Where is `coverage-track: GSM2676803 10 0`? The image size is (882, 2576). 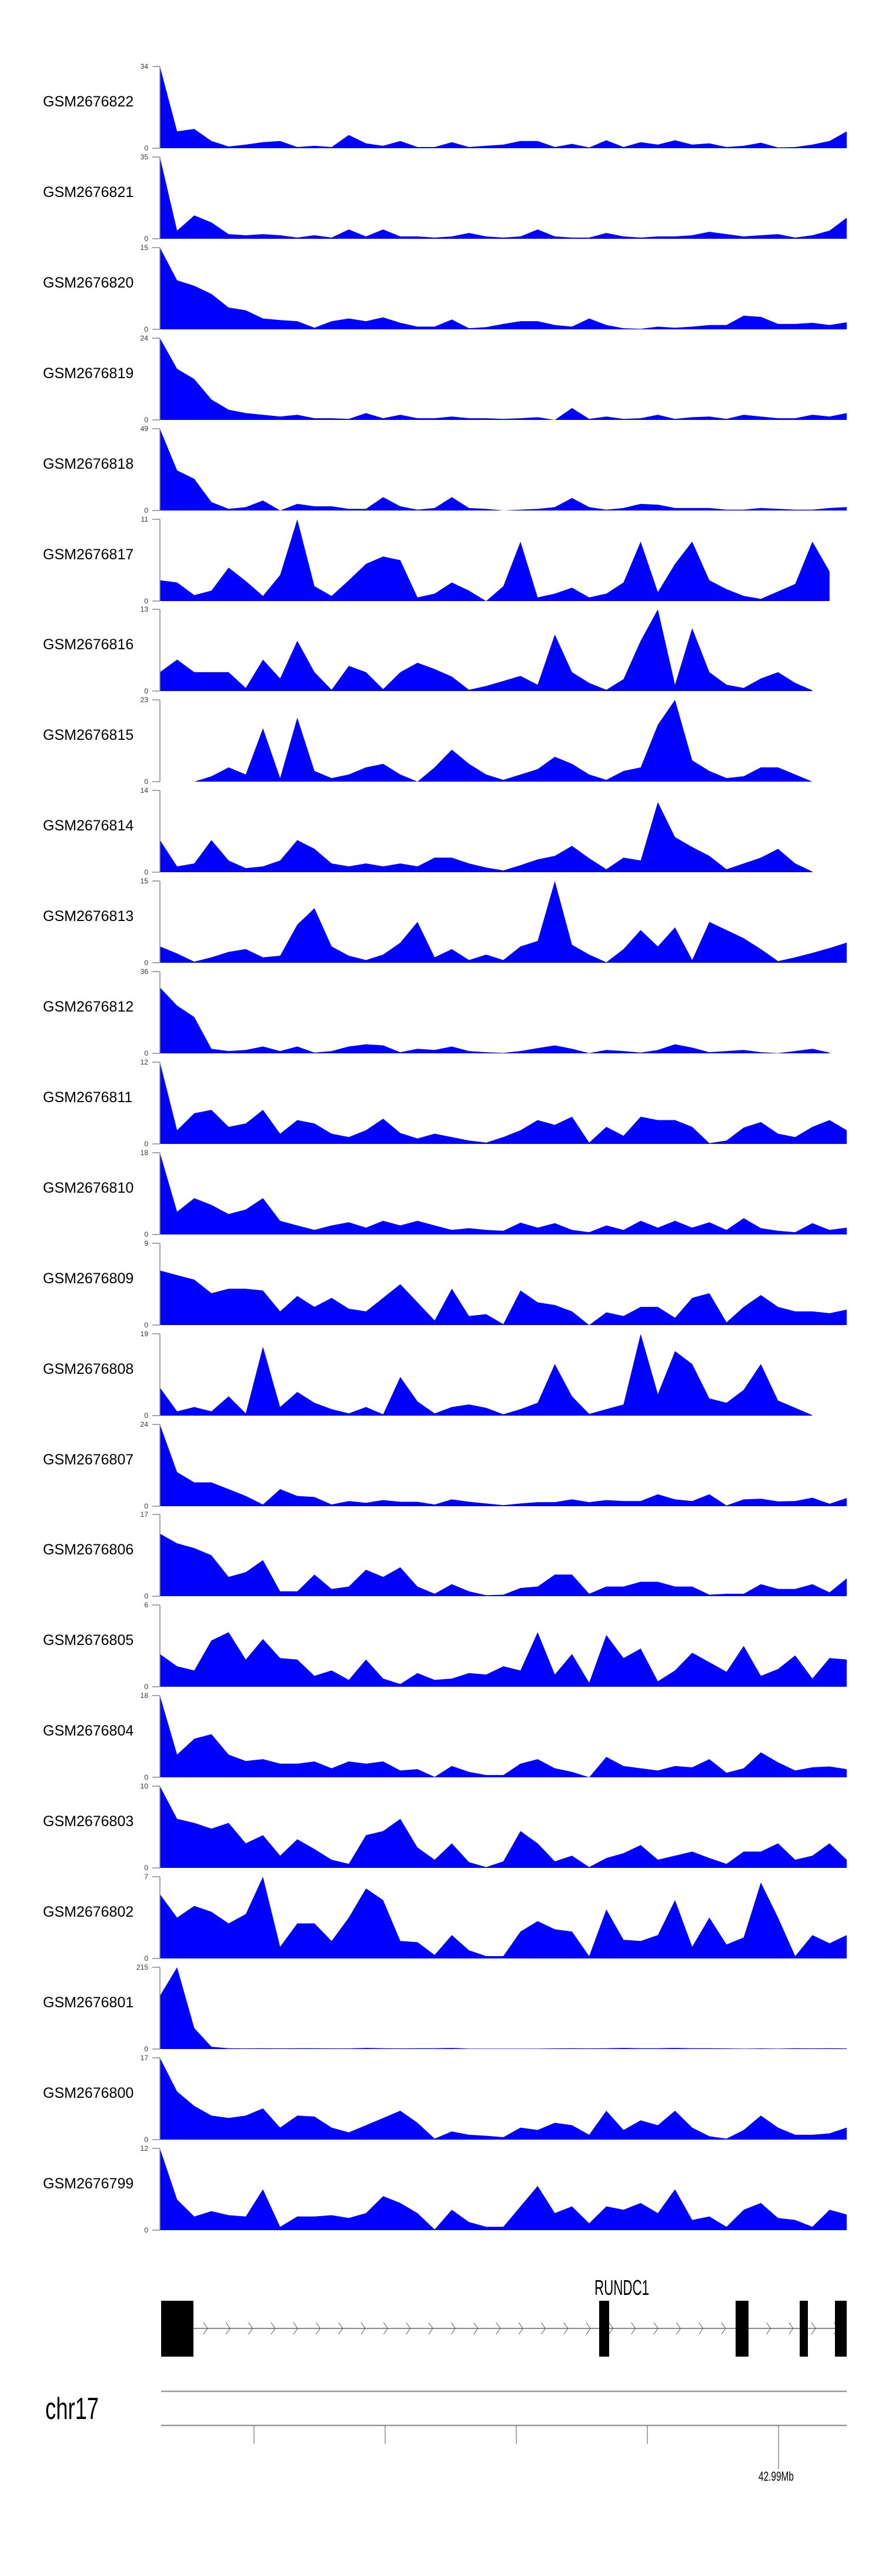
coverage-track: GSM2676803 10 0 is located at coordinates (441, 1825).